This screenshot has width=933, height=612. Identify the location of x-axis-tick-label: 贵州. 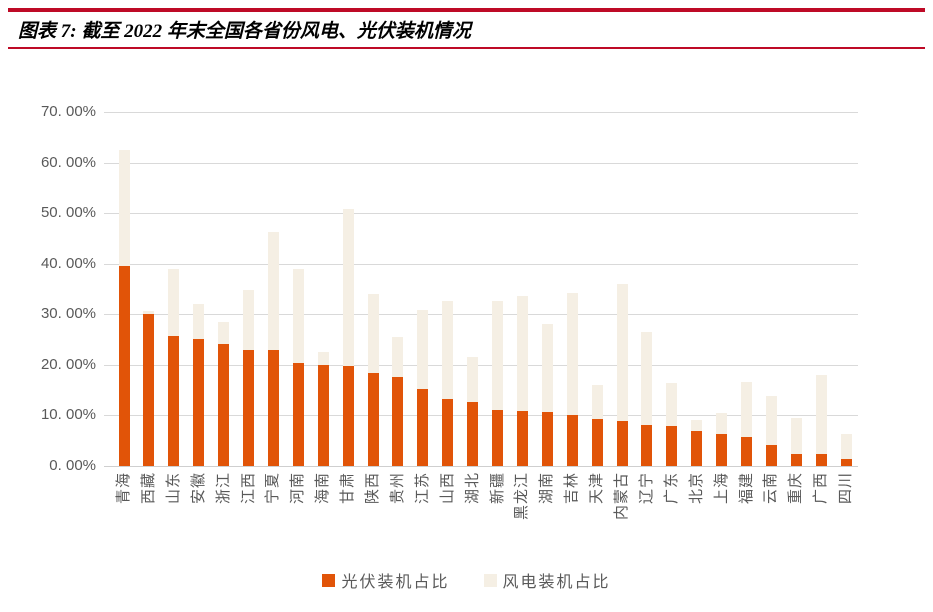
(397, 488).